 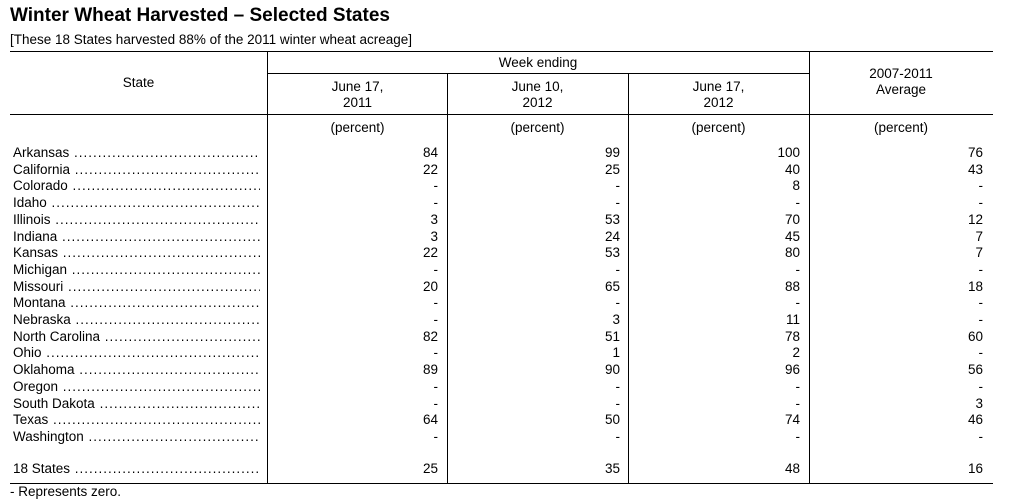 What do you see at coordinates (796, 353) in the screenshot?
I see `row-value-col-3: 2` at bounding box center [796, 353].